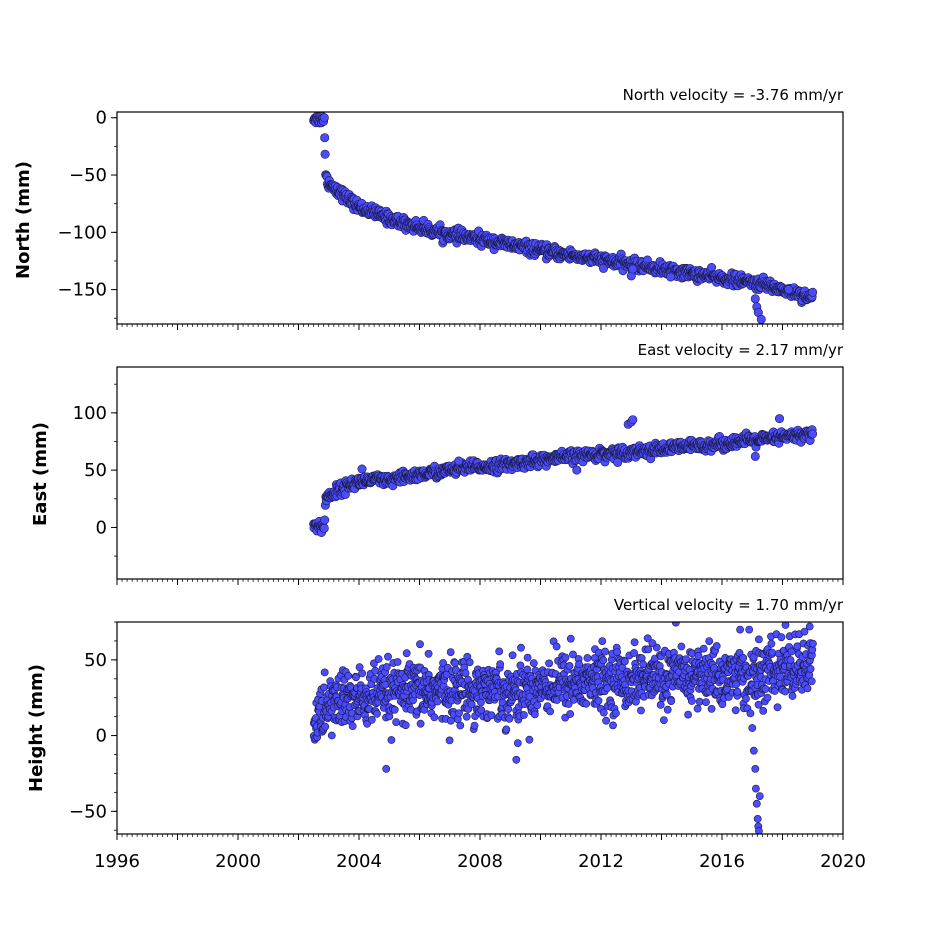  I want to click on height-xtick-label: 2020, so click(843, 861).